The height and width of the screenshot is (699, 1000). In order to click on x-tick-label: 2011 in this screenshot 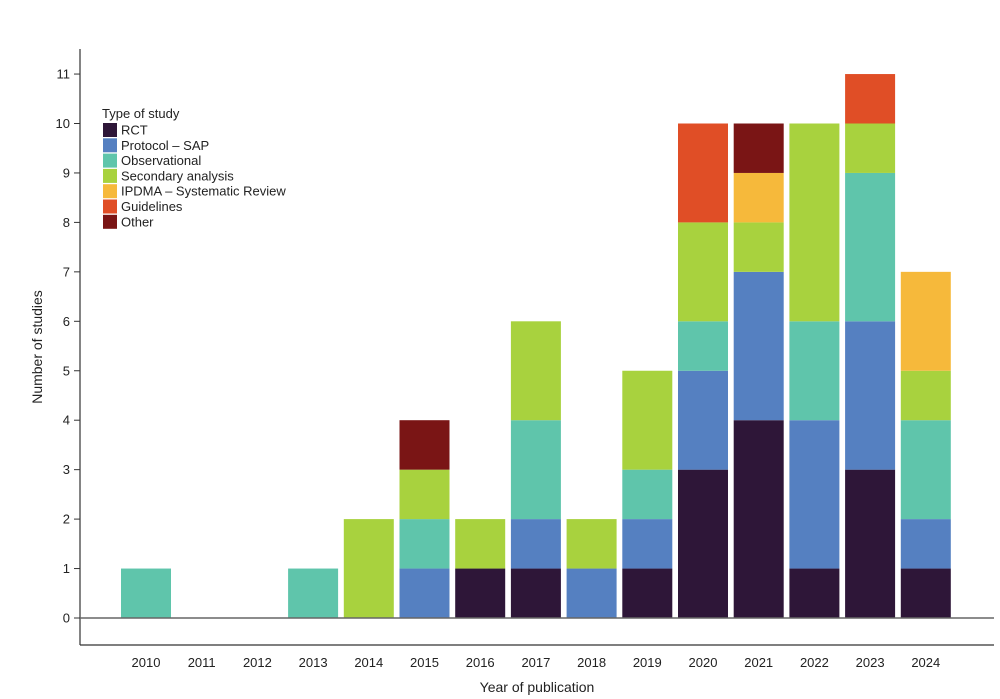, I will do `click(202, 662)`.